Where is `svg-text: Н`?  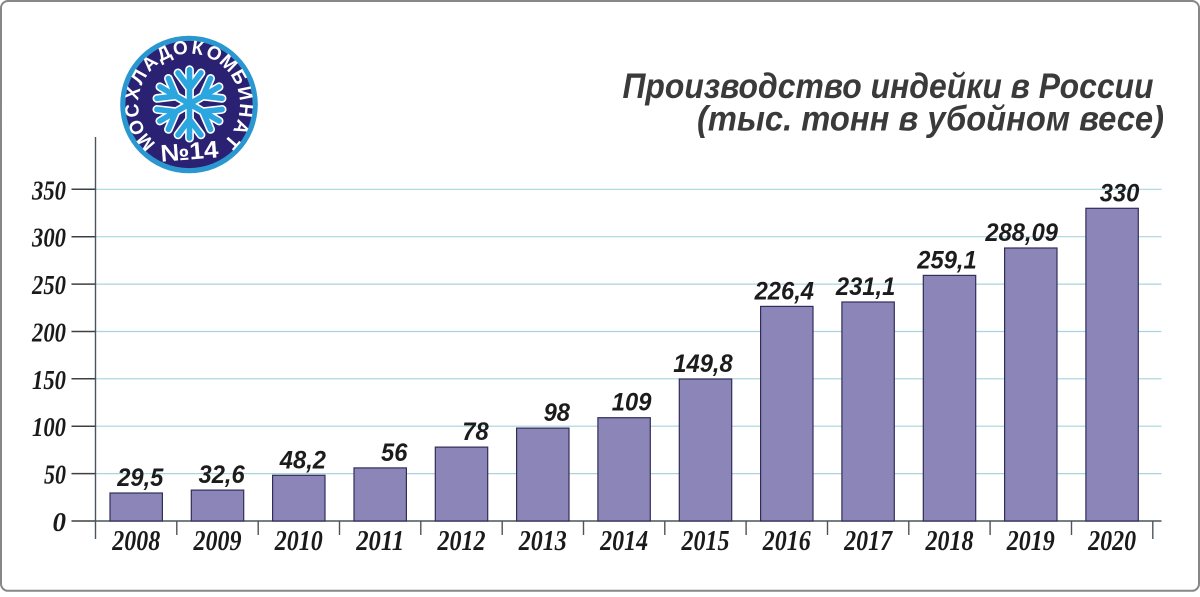
svg-text: Н is located at coordinates (245, 111).